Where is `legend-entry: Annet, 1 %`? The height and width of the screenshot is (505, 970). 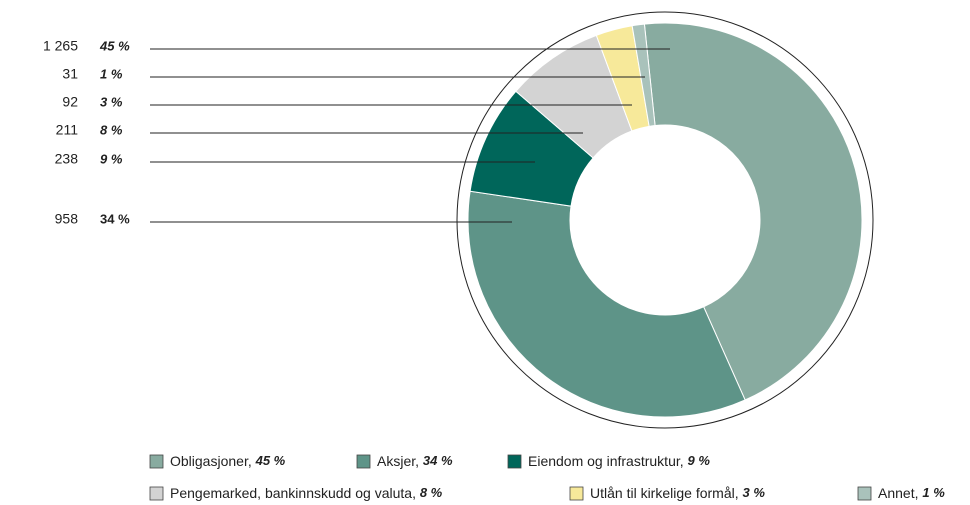 legend-entry: Annet, 1 % is located at coordinates (911, 493).